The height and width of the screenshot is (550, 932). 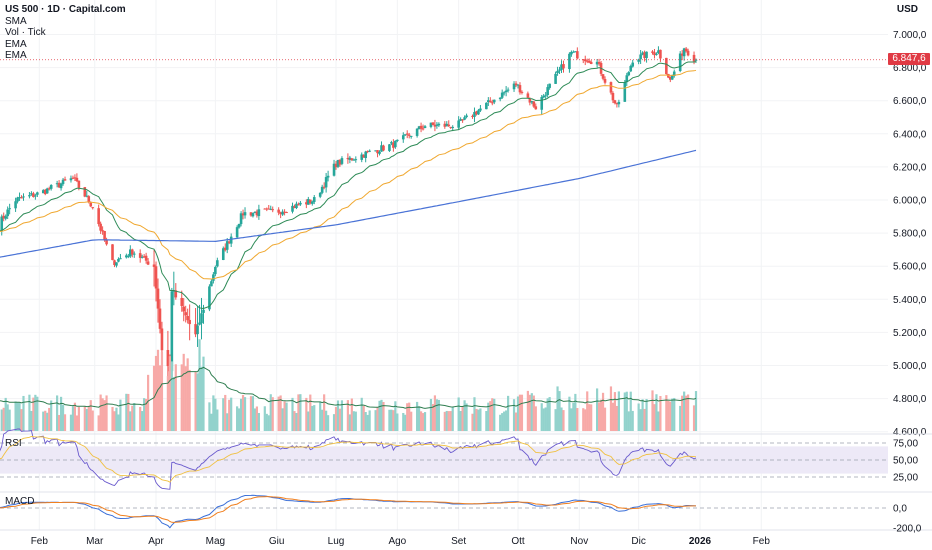 I want to click on legend-ema-20: EMA, so click(x=16, y=44).